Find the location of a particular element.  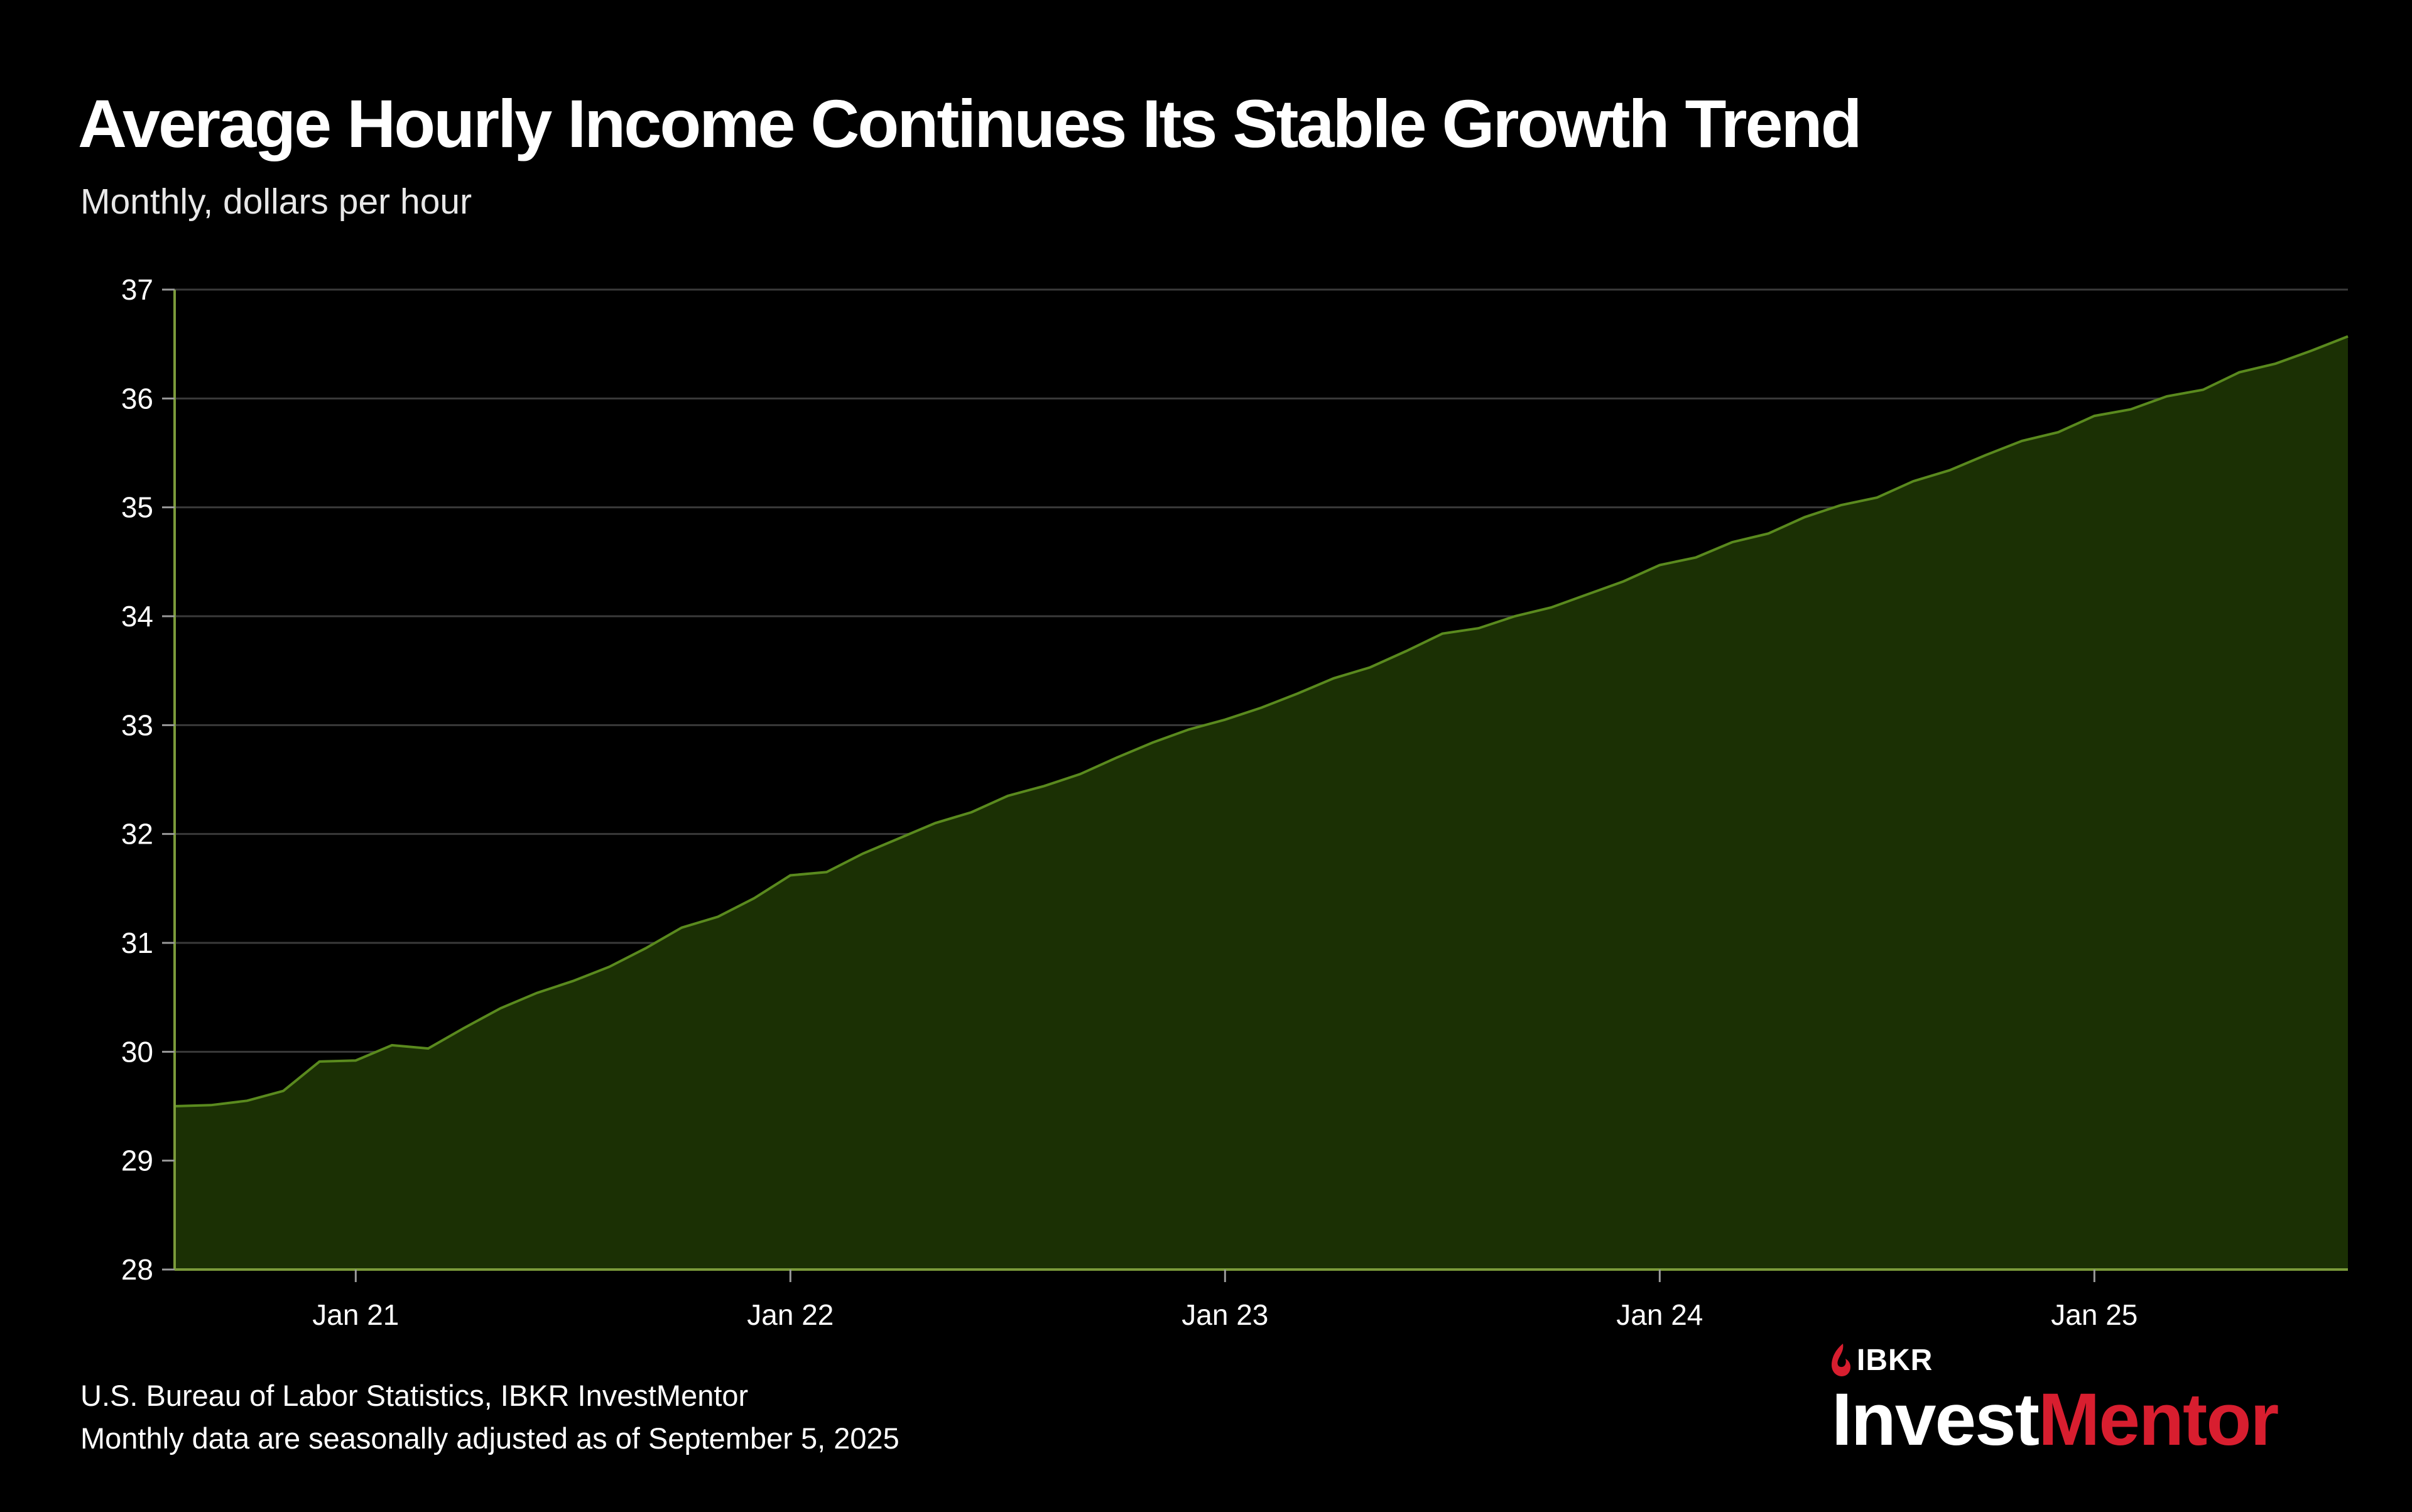

y-tick-label: 32 is located at coordinates (137, 834).